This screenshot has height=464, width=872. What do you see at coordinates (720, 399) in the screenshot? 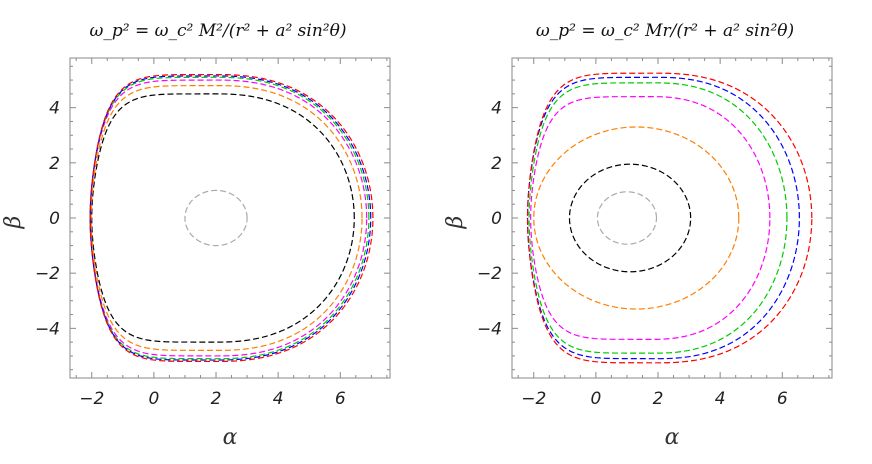
I see `right-x-tick-label: 4` at bounding box center [720, 399].